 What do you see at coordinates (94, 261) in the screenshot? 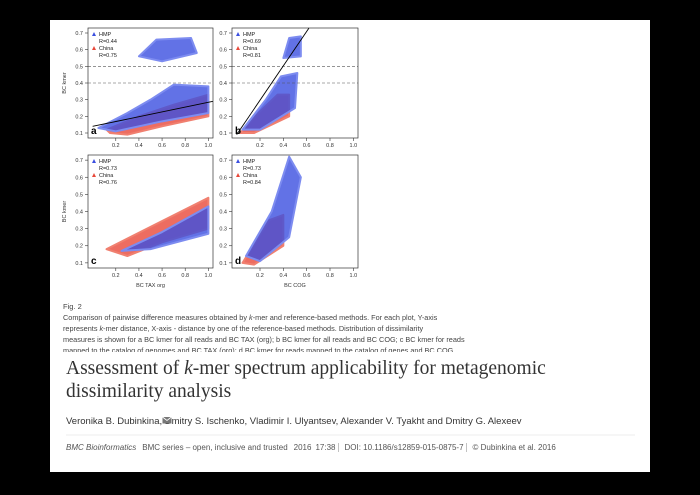
I see `panel-letter: c` at bounding box center [94, 261].